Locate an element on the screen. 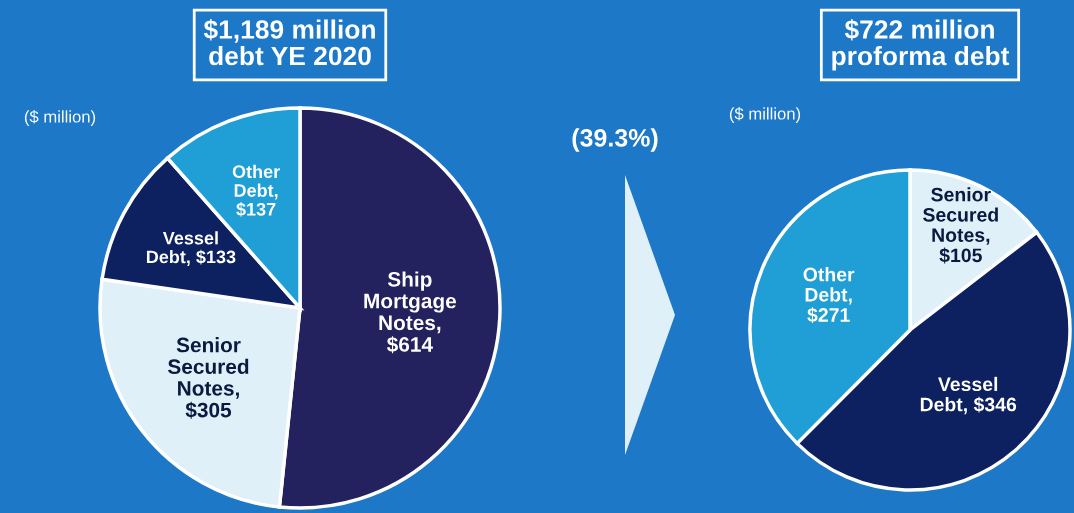  slice-label: Vessel Debt, $346 is located at coordinates (968, 395).